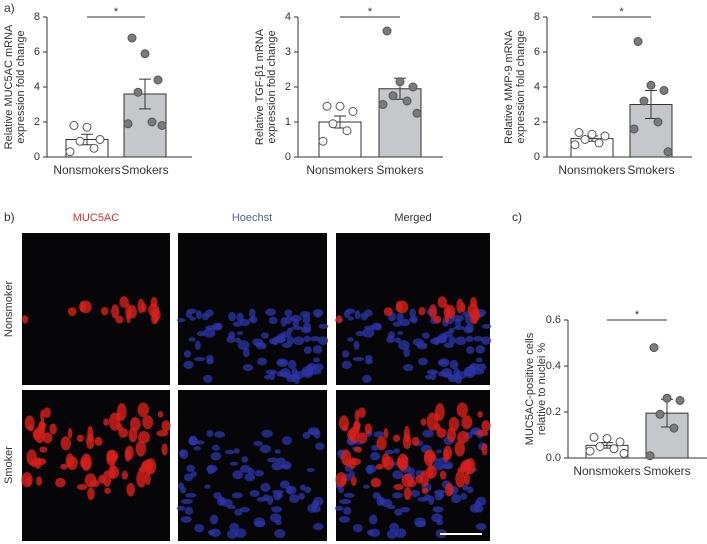 The image size is (707, 544). I want to click on panel-label: a), so click(9, 8).